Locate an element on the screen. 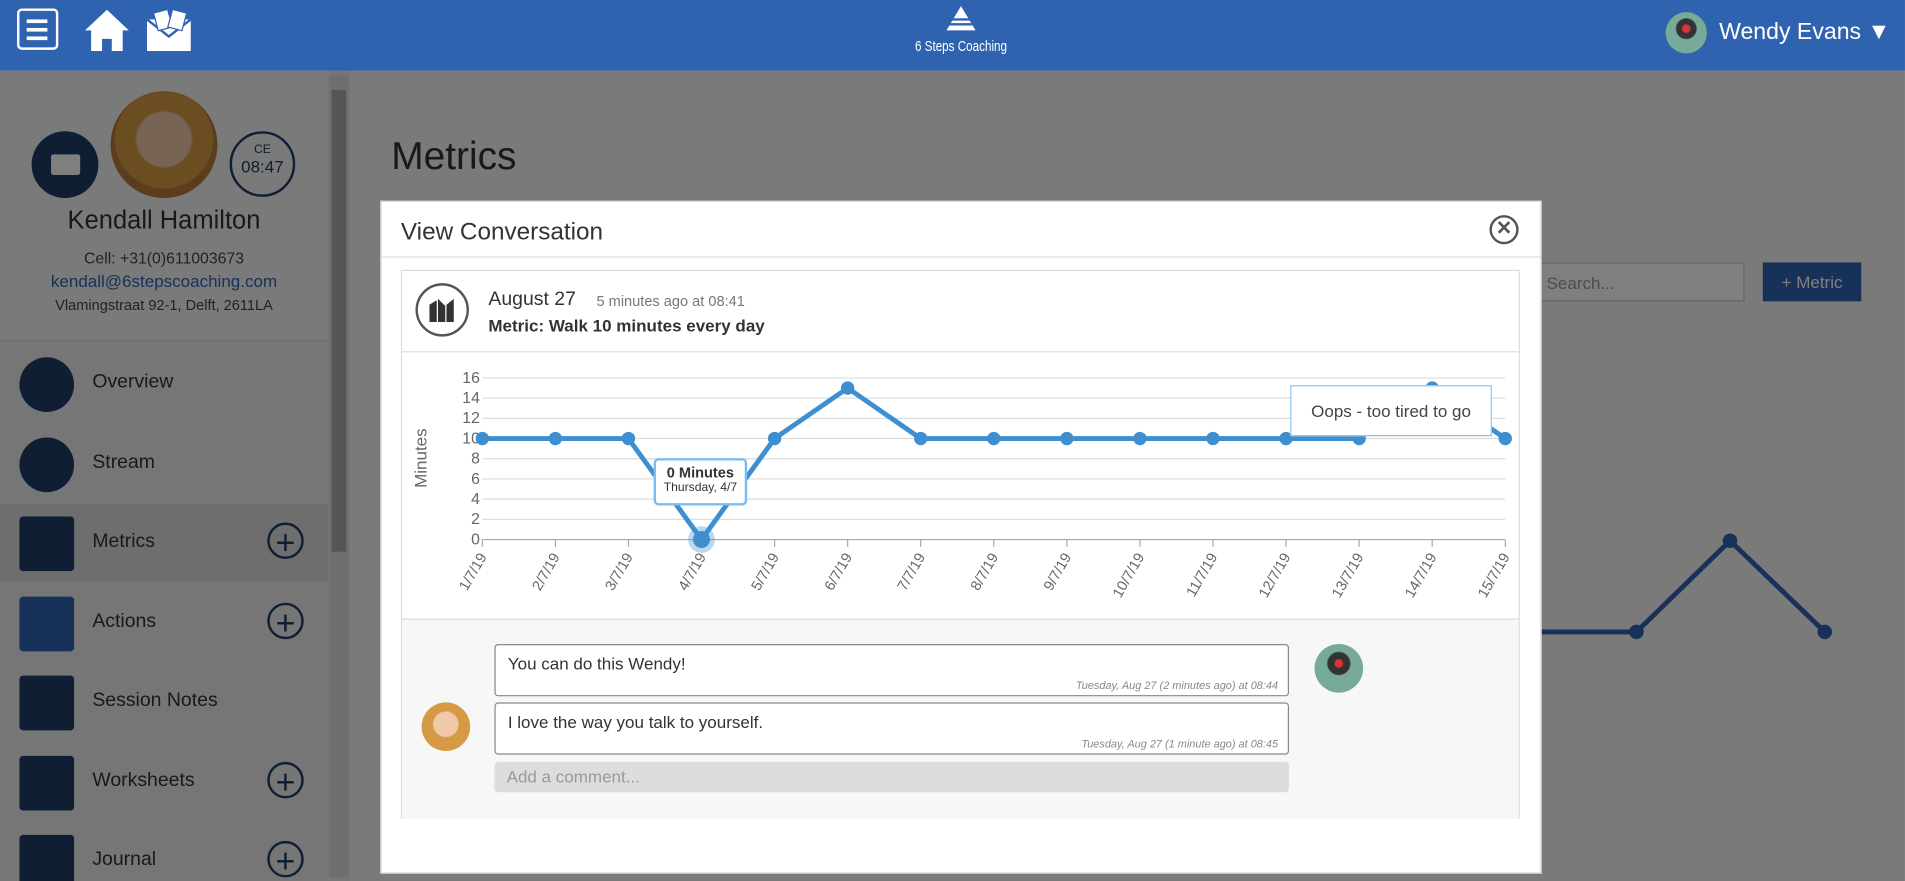 This screenshot has width=1905, height=881. comment-meta: Tuesday, Aug 27 (1 minute ago) at 08:45 is located at coordinates (1180, 743).